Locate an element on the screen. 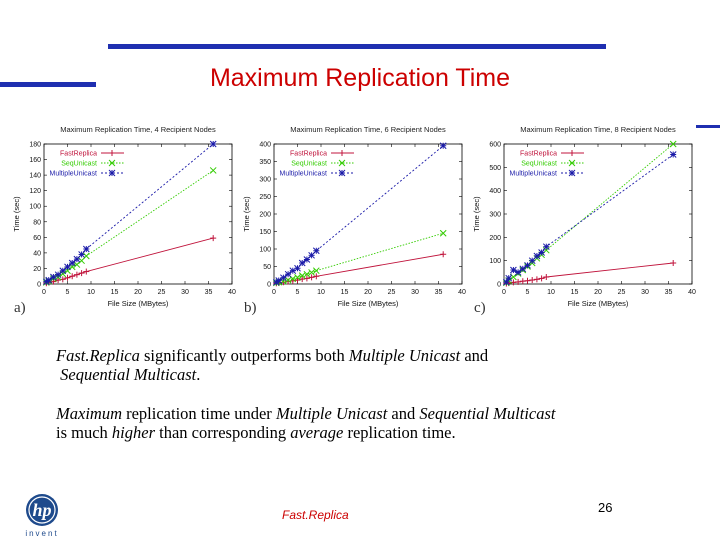  p1-fastreplica: Fast.Replica is located at coordinates (98, 355).